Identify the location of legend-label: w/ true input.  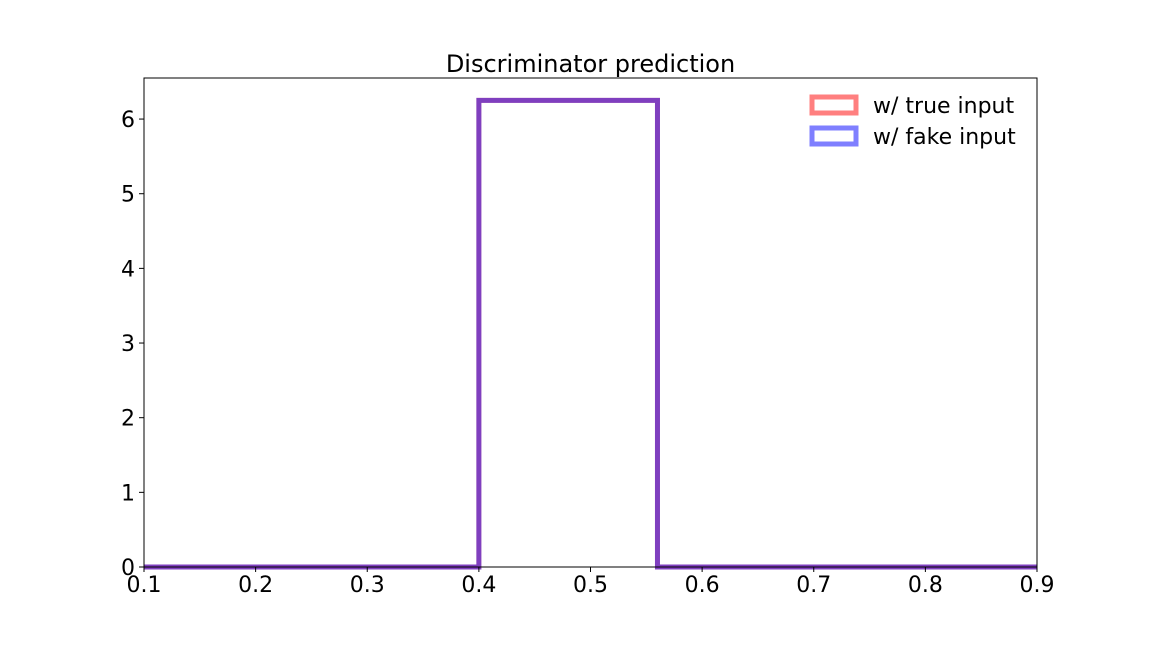
(944, 106).